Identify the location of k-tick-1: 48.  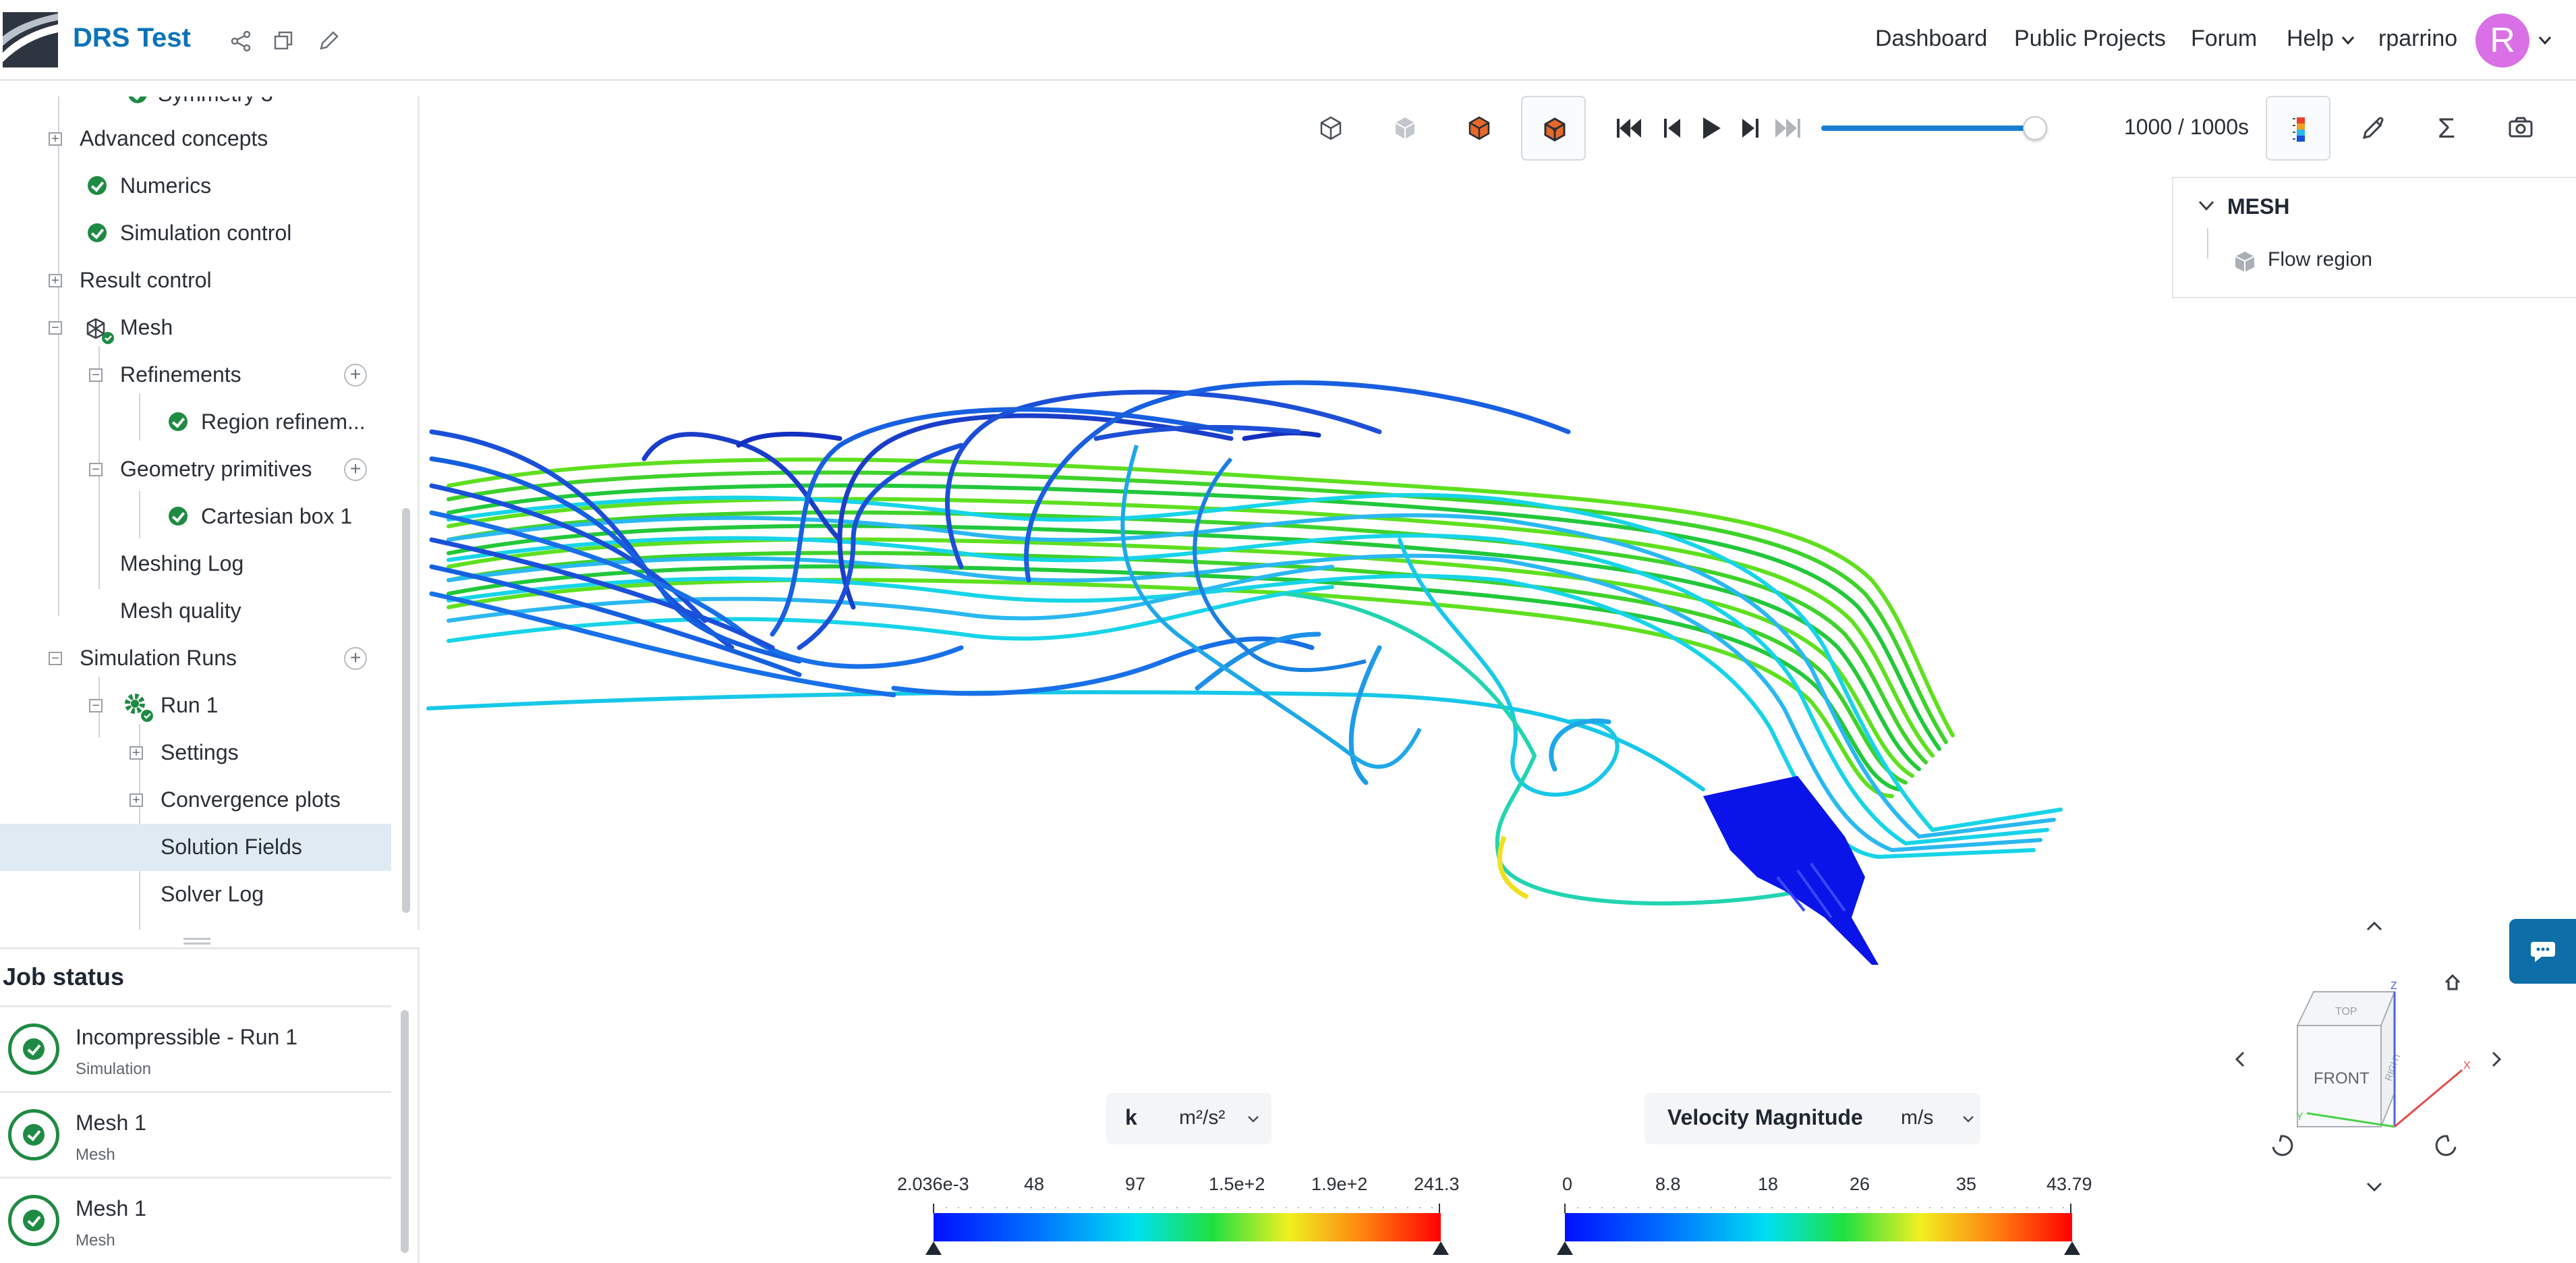
(1034, 1184).